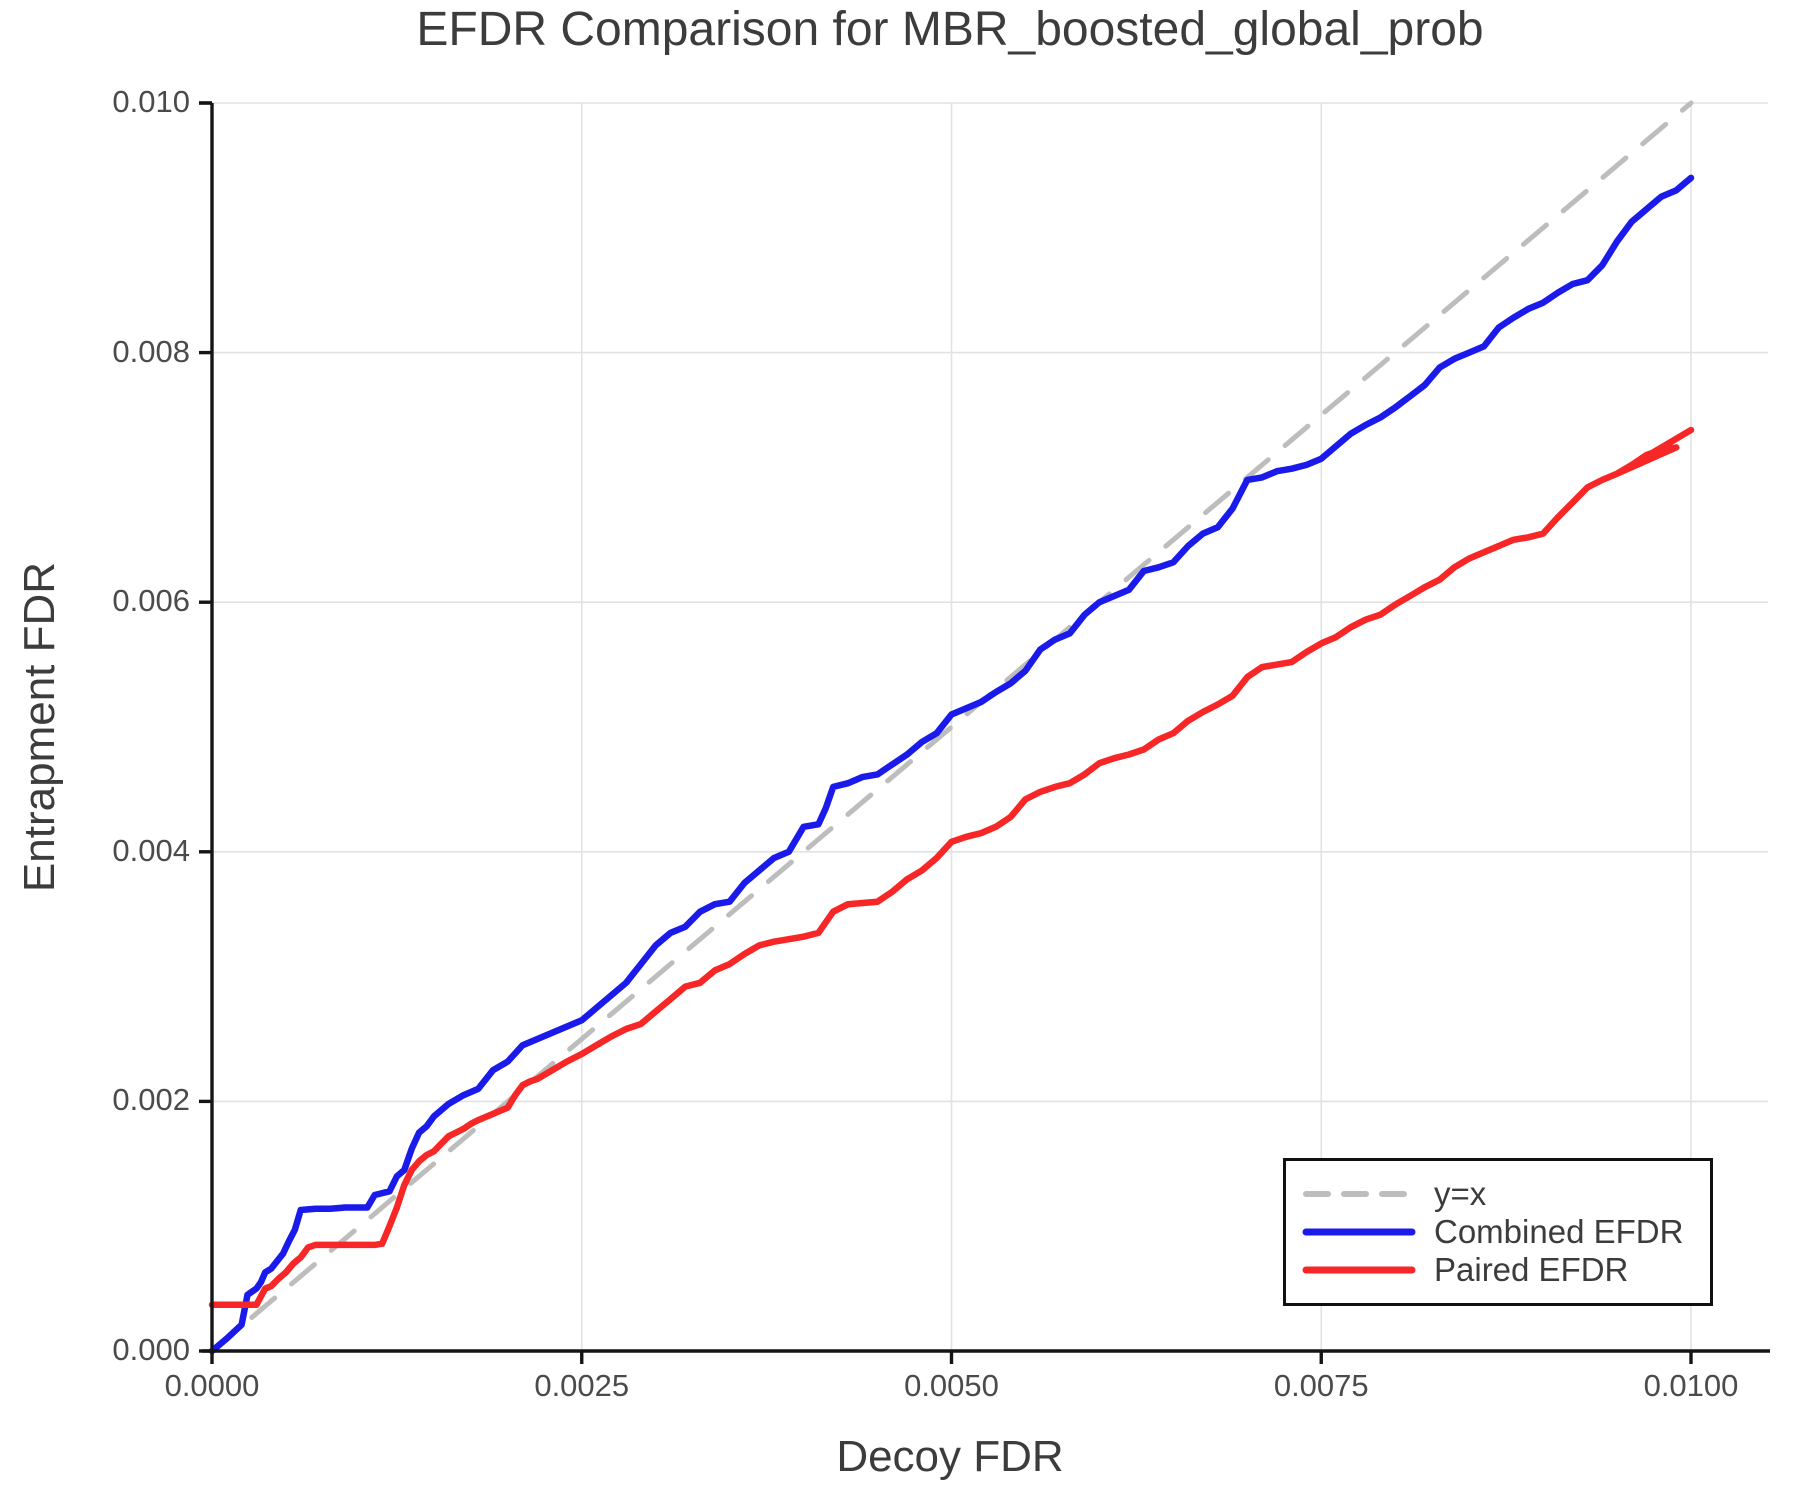 This screenshot has height=1500, width=1800. I want to click on x-tick-label: 0.0075, so click(1321, 1385).